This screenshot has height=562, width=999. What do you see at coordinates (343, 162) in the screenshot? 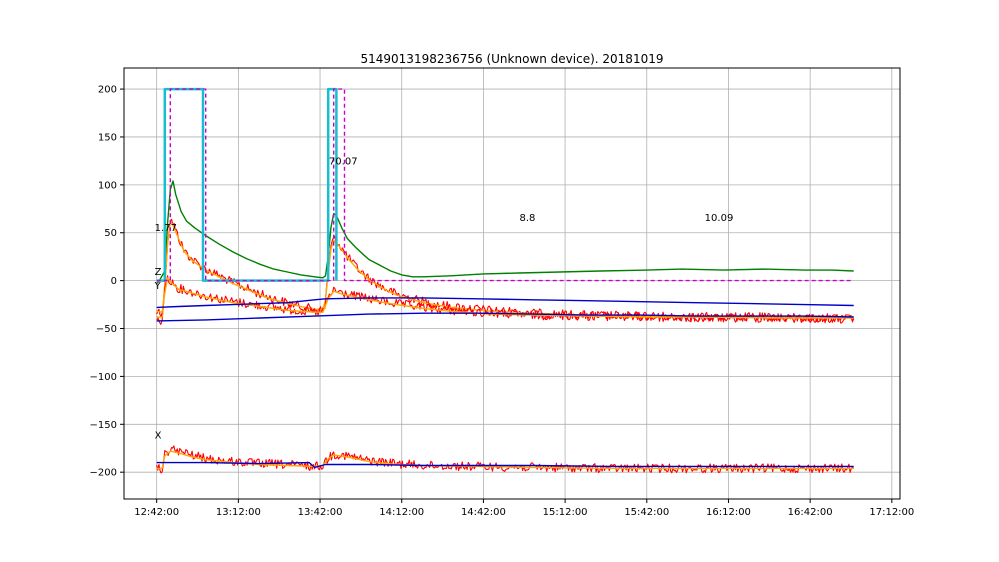
I see `annotation-label: 70.07` at bounding box center [343, 162].